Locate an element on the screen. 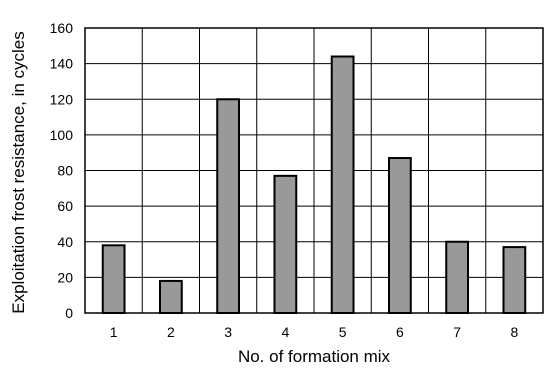 This screenshot has width=544, height=375. y-axis-title: Exploitation frost resistance, in cycles is located at coordinates (18, 172).